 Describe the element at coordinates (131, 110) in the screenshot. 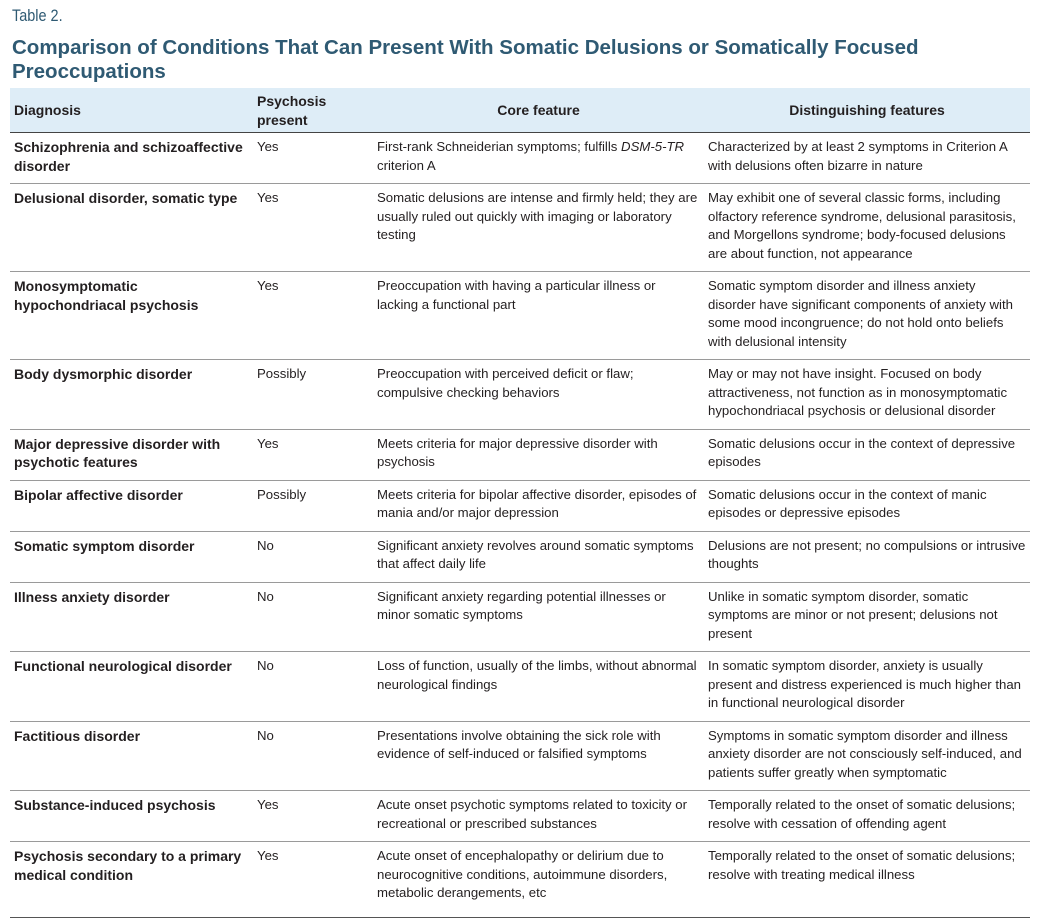

I see `header-diagnosis: Diagnosis` at that location.